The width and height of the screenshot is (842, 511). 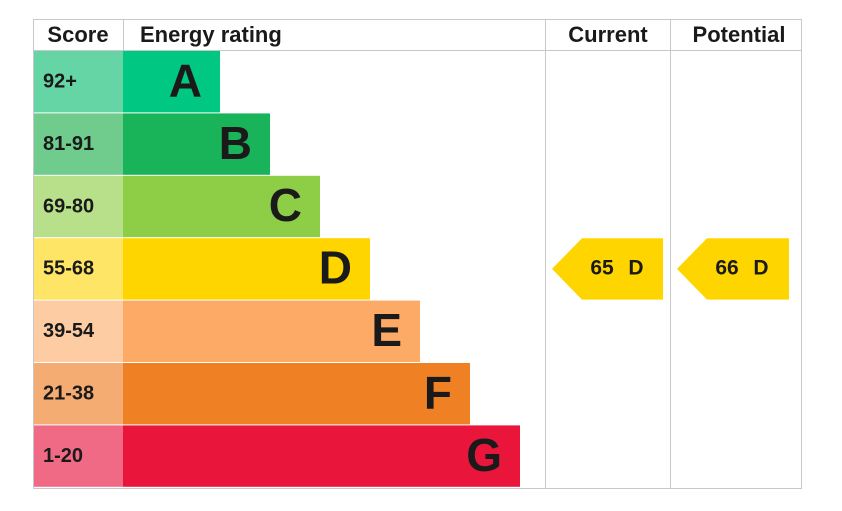 What do you see at coordinates (235, 143) in the screenshot?
I see `band-letter: B` at bounding box center [235, 143].